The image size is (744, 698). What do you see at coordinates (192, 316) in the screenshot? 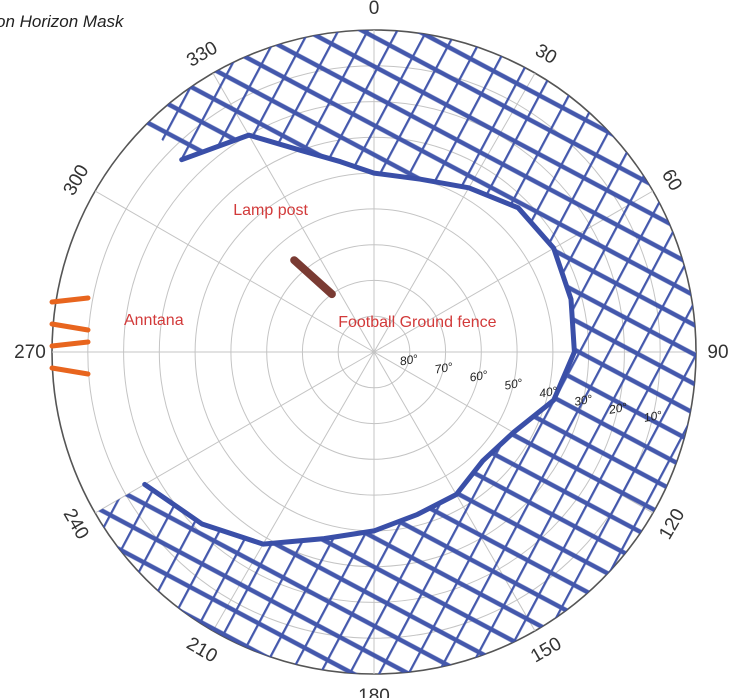
I see `obstacle-marks` at bounding box center [192, 316].